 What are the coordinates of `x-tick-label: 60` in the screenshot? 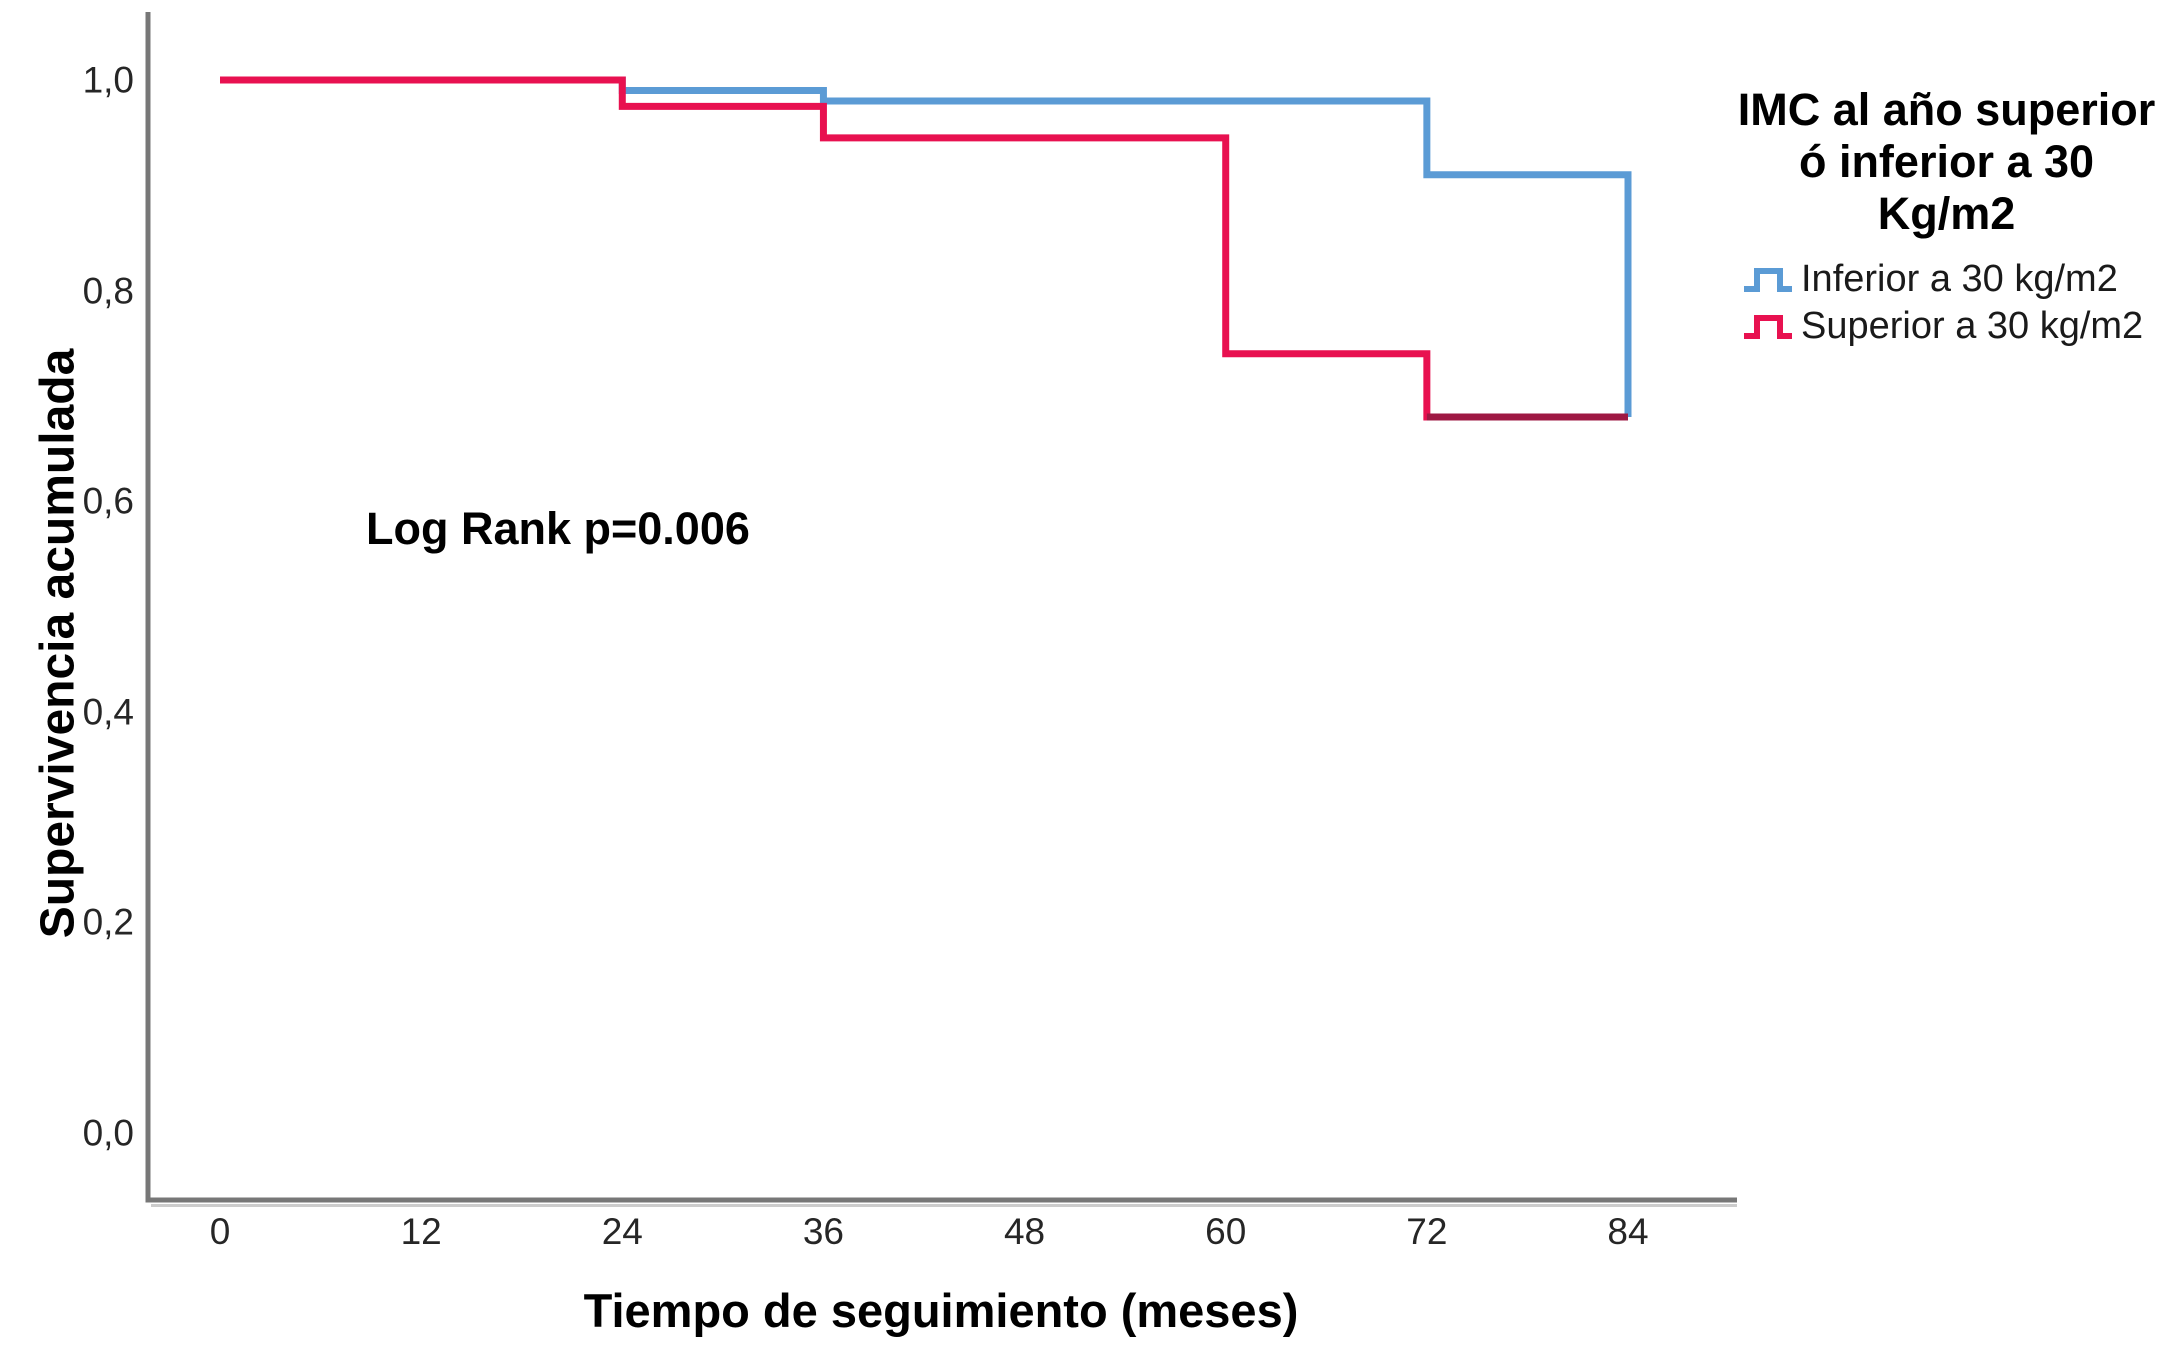 It's located at (1226, 1231).